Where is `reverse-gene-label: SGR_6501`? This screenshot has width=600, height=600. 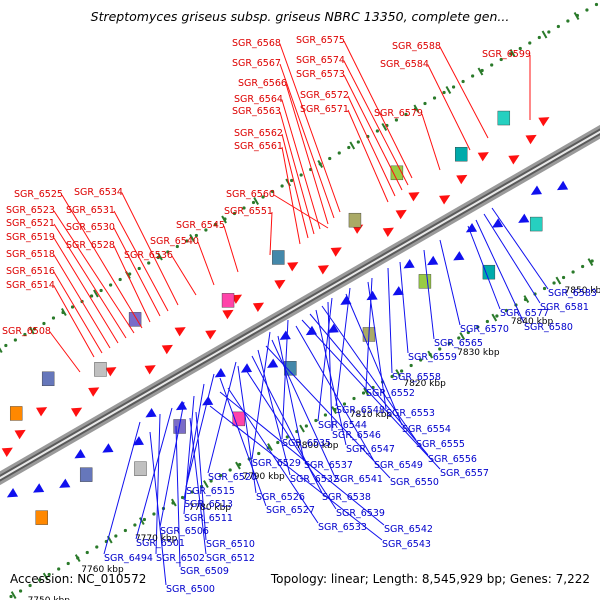
reverse-gene-label: SGR_6501 is located at coordinates (160, 543).